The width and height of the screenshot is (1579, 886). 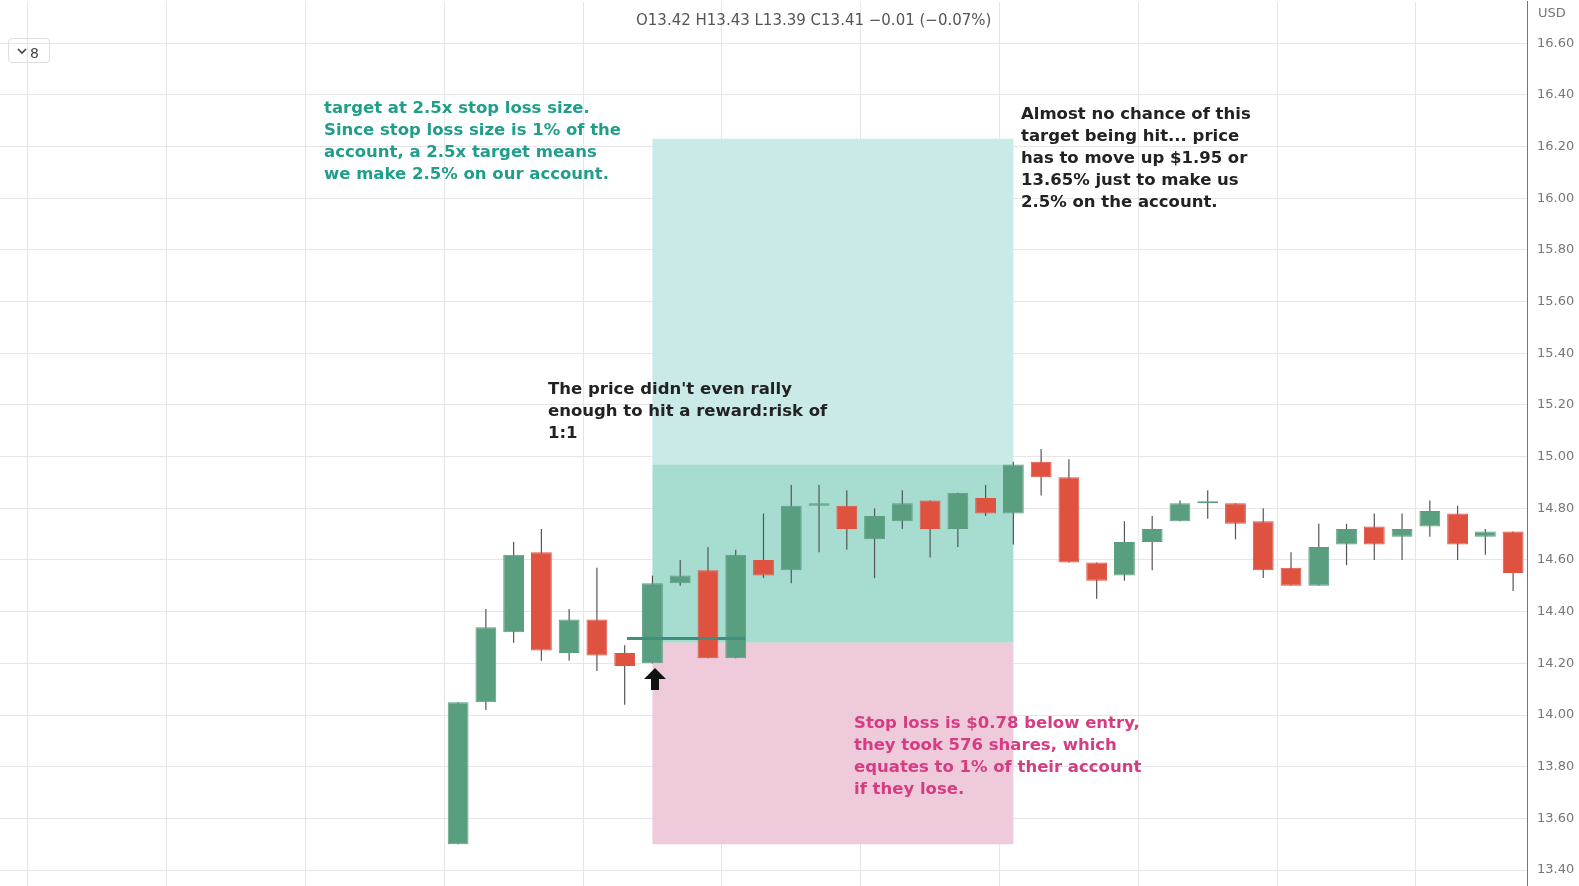 I want to click on y-tick-label: 16.00, so click(x=1556, y=197).